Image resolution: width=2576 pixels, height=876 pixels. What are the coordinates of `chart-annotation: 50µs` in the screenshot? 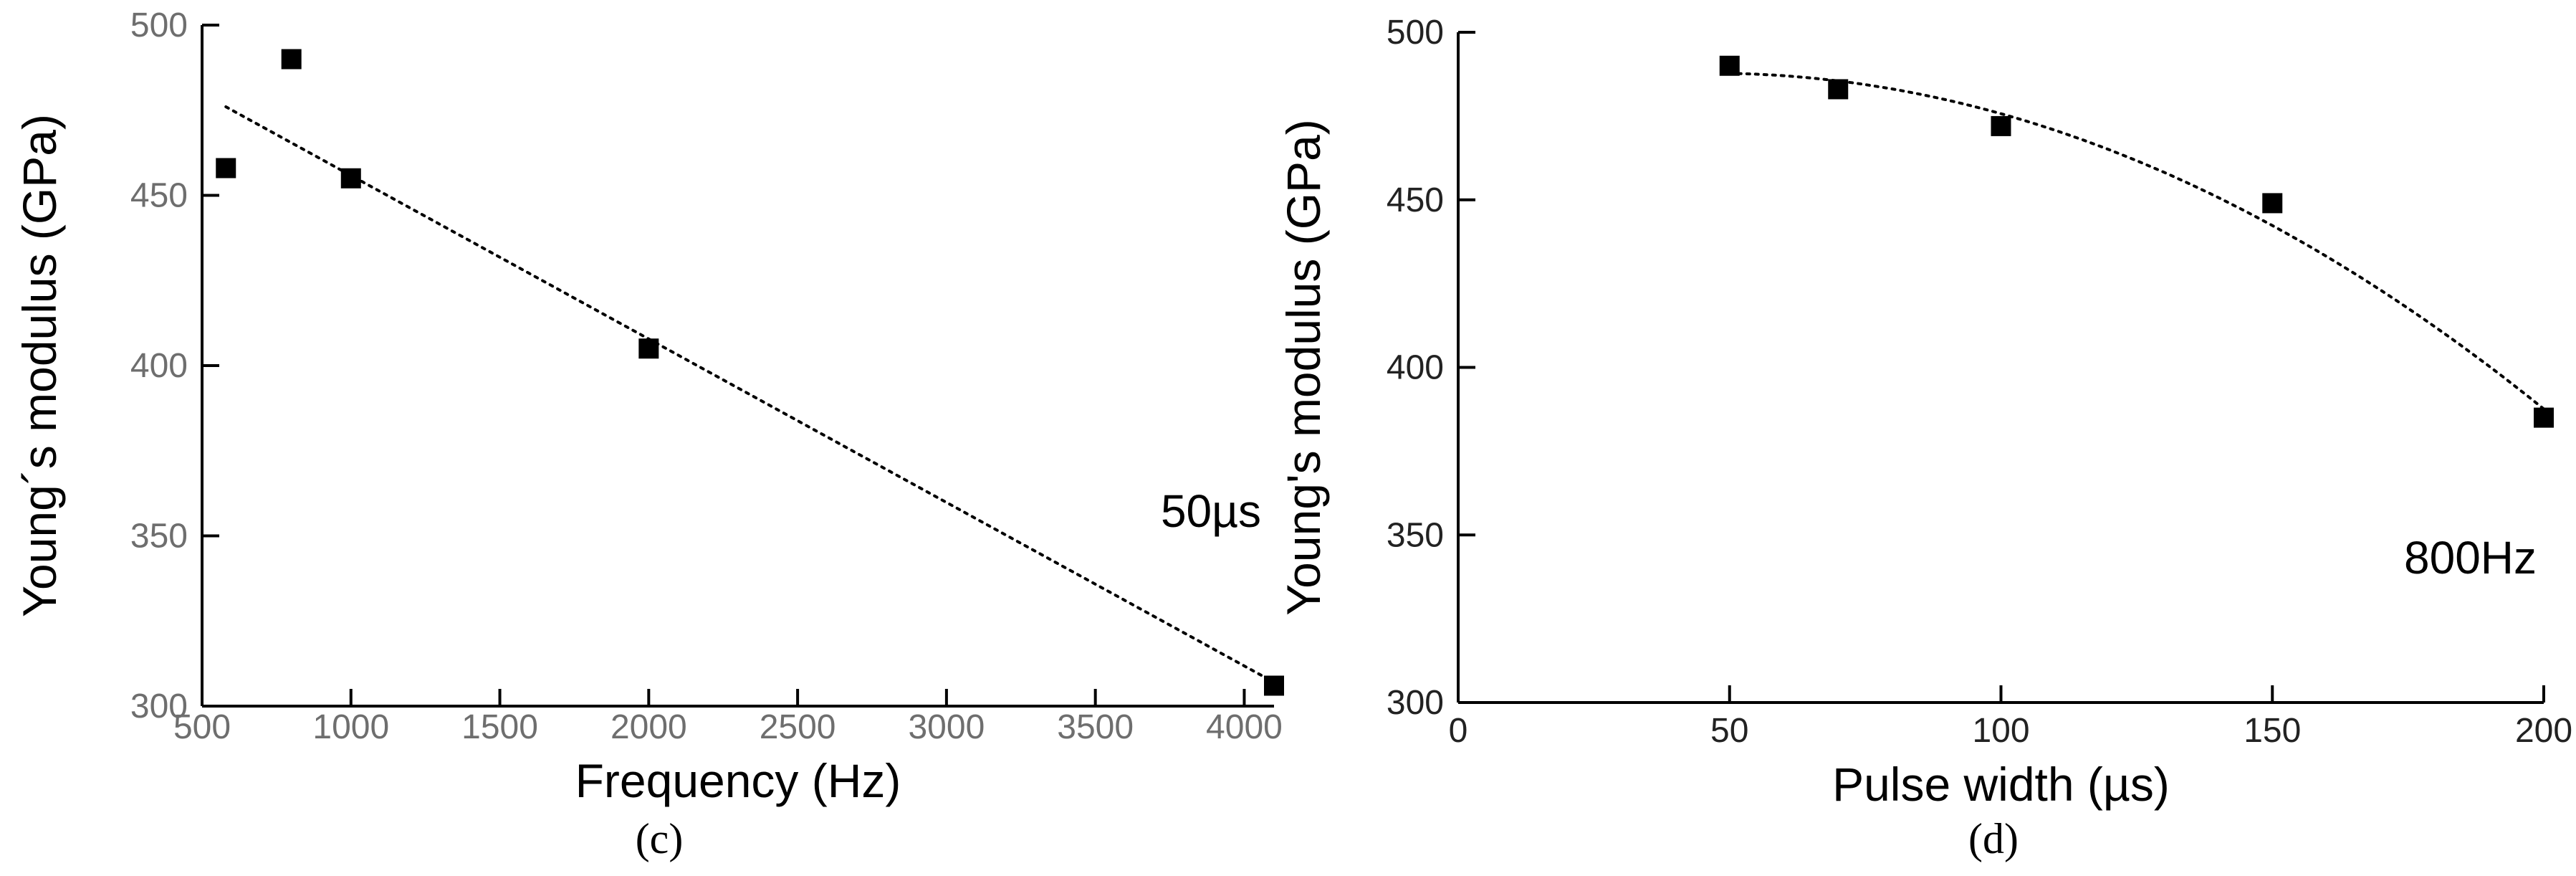 It's located at (1211, 511).